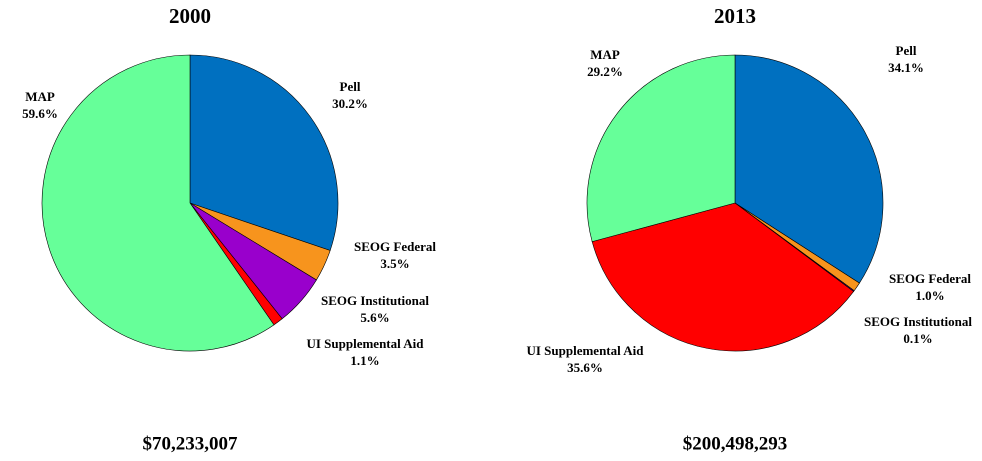 Image resolution: width=982 pixels, height=461 pixels. Describe the element at coordinates (394, 263) in the screenshot. I see `value-label: 3.5%` at that location.